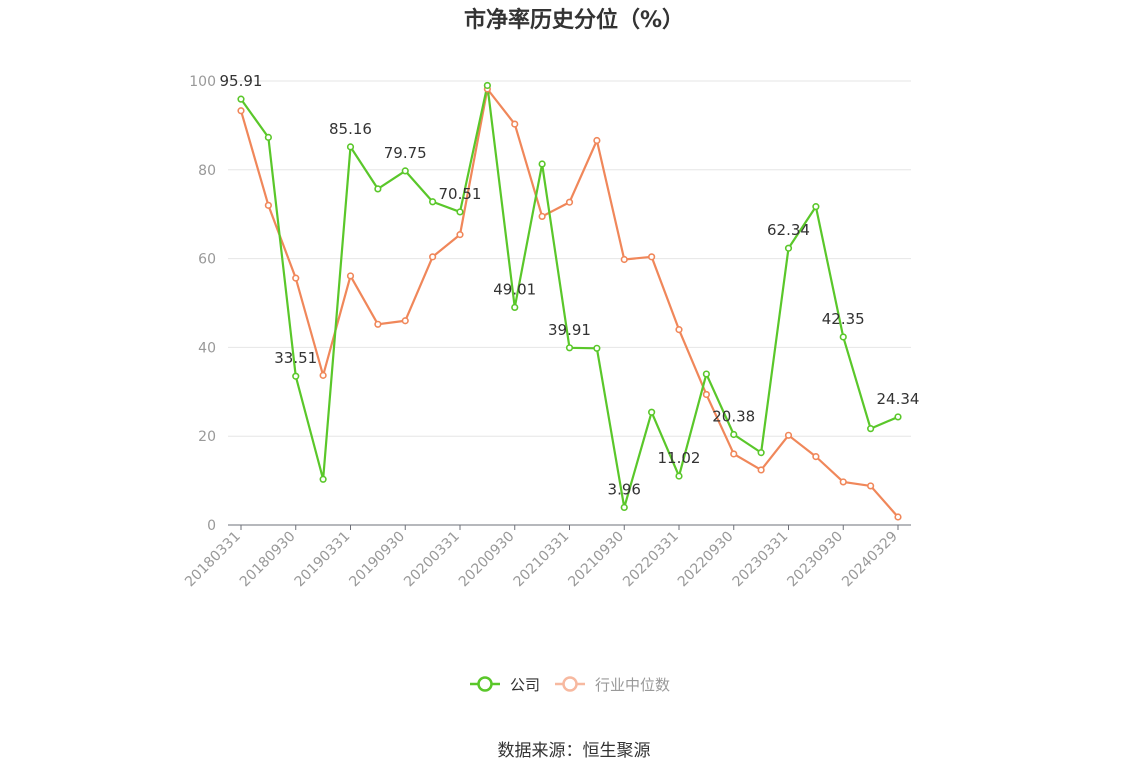 Image resolution: width=1148 pixels, height=776 pixels. What do you see at coordinates (350, 129) in the screenshot?
I see `data-label: 85.16` at bounding box center [350, 129].